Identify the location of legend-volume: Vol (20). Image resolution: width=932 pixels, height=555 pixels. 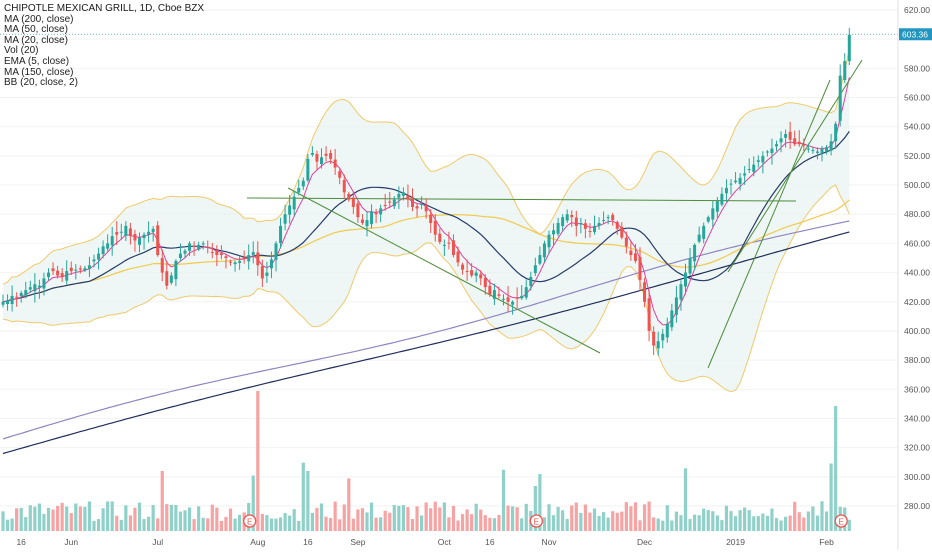
(21, 51).